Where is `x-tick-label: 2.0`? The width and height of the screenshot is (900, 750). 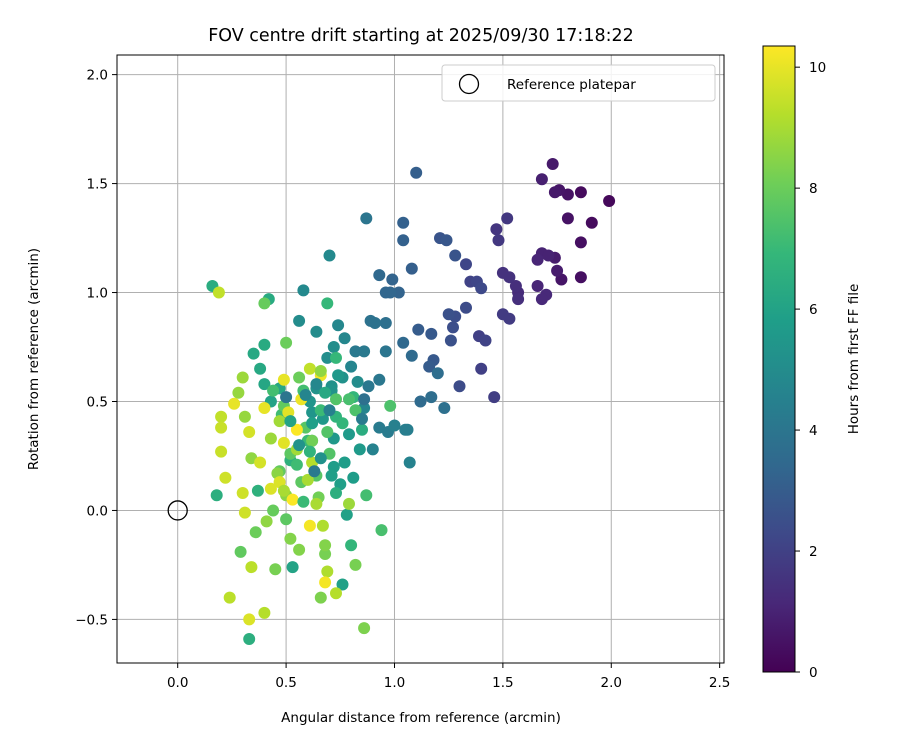 x-tick-label: 2.0 is located at coordinates (611, 683).